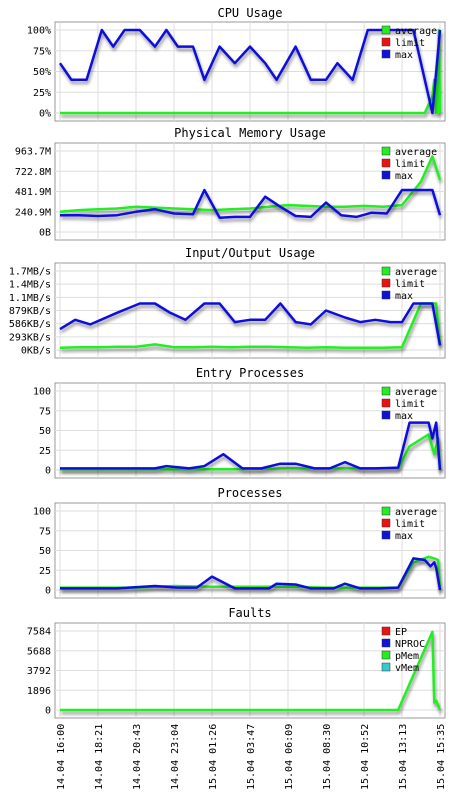  I want to click on chart-title: CPU Usage, so click(249, 13).